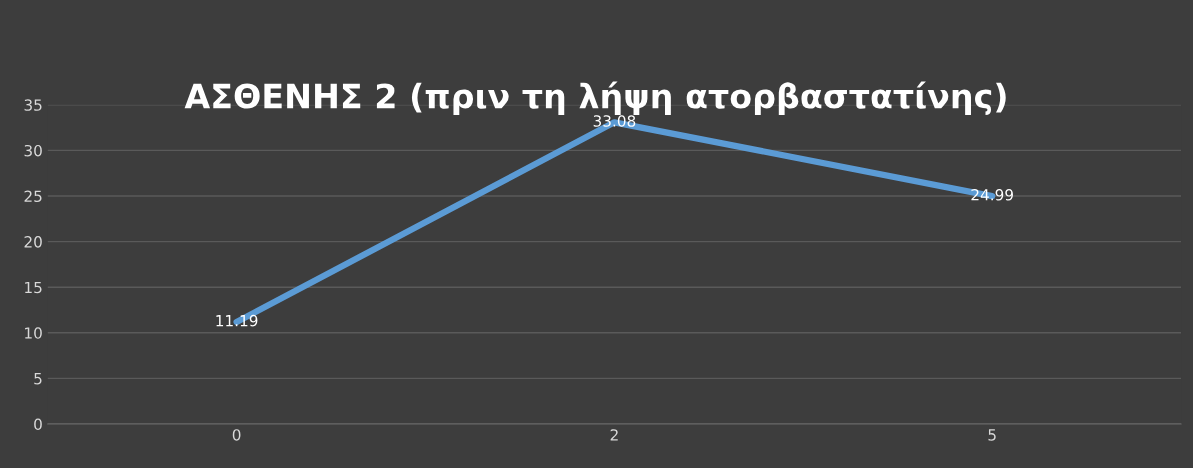 The image size is (1193, 468). Describe the element at coordinates (38, 424) in the screenshot. I see `y-tick-label: 0` at that location.